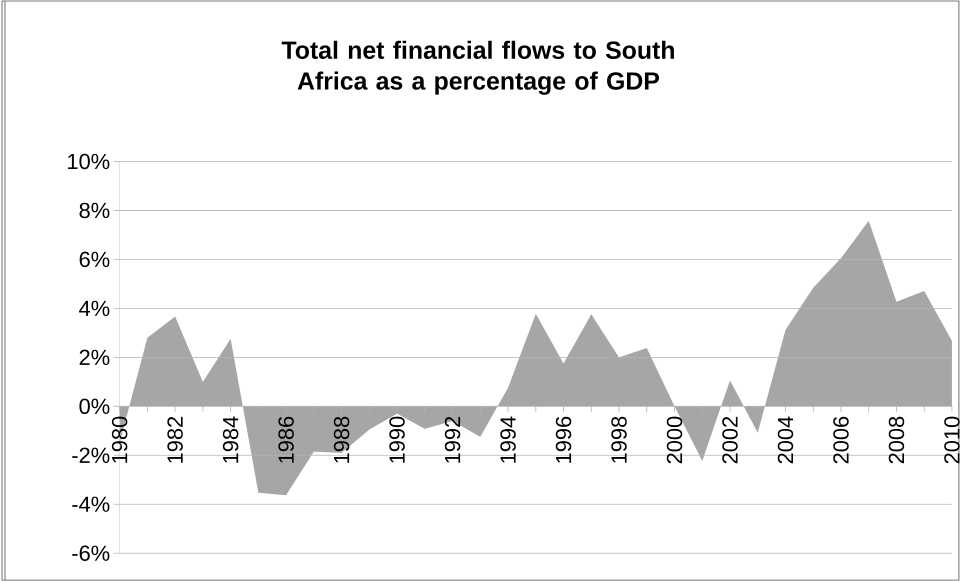  Describe the element at coordinates (175, 439) in the screenshot. I see `x-tick-label: 1982` at that location.